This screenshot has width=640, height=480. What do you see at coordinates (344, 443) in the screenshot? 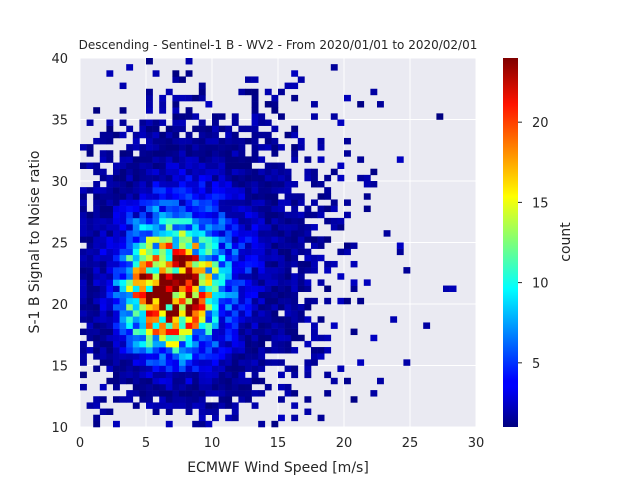
I see `x-tick-label: 20` at bounding box center [344, 443].